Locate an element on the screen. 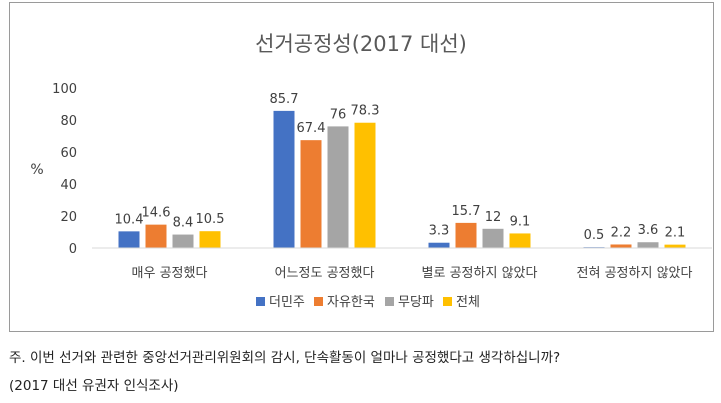 The height and width of the screenshot is (403, 721). bar-value-label: 0.5 is located at coordinates (594, 235).